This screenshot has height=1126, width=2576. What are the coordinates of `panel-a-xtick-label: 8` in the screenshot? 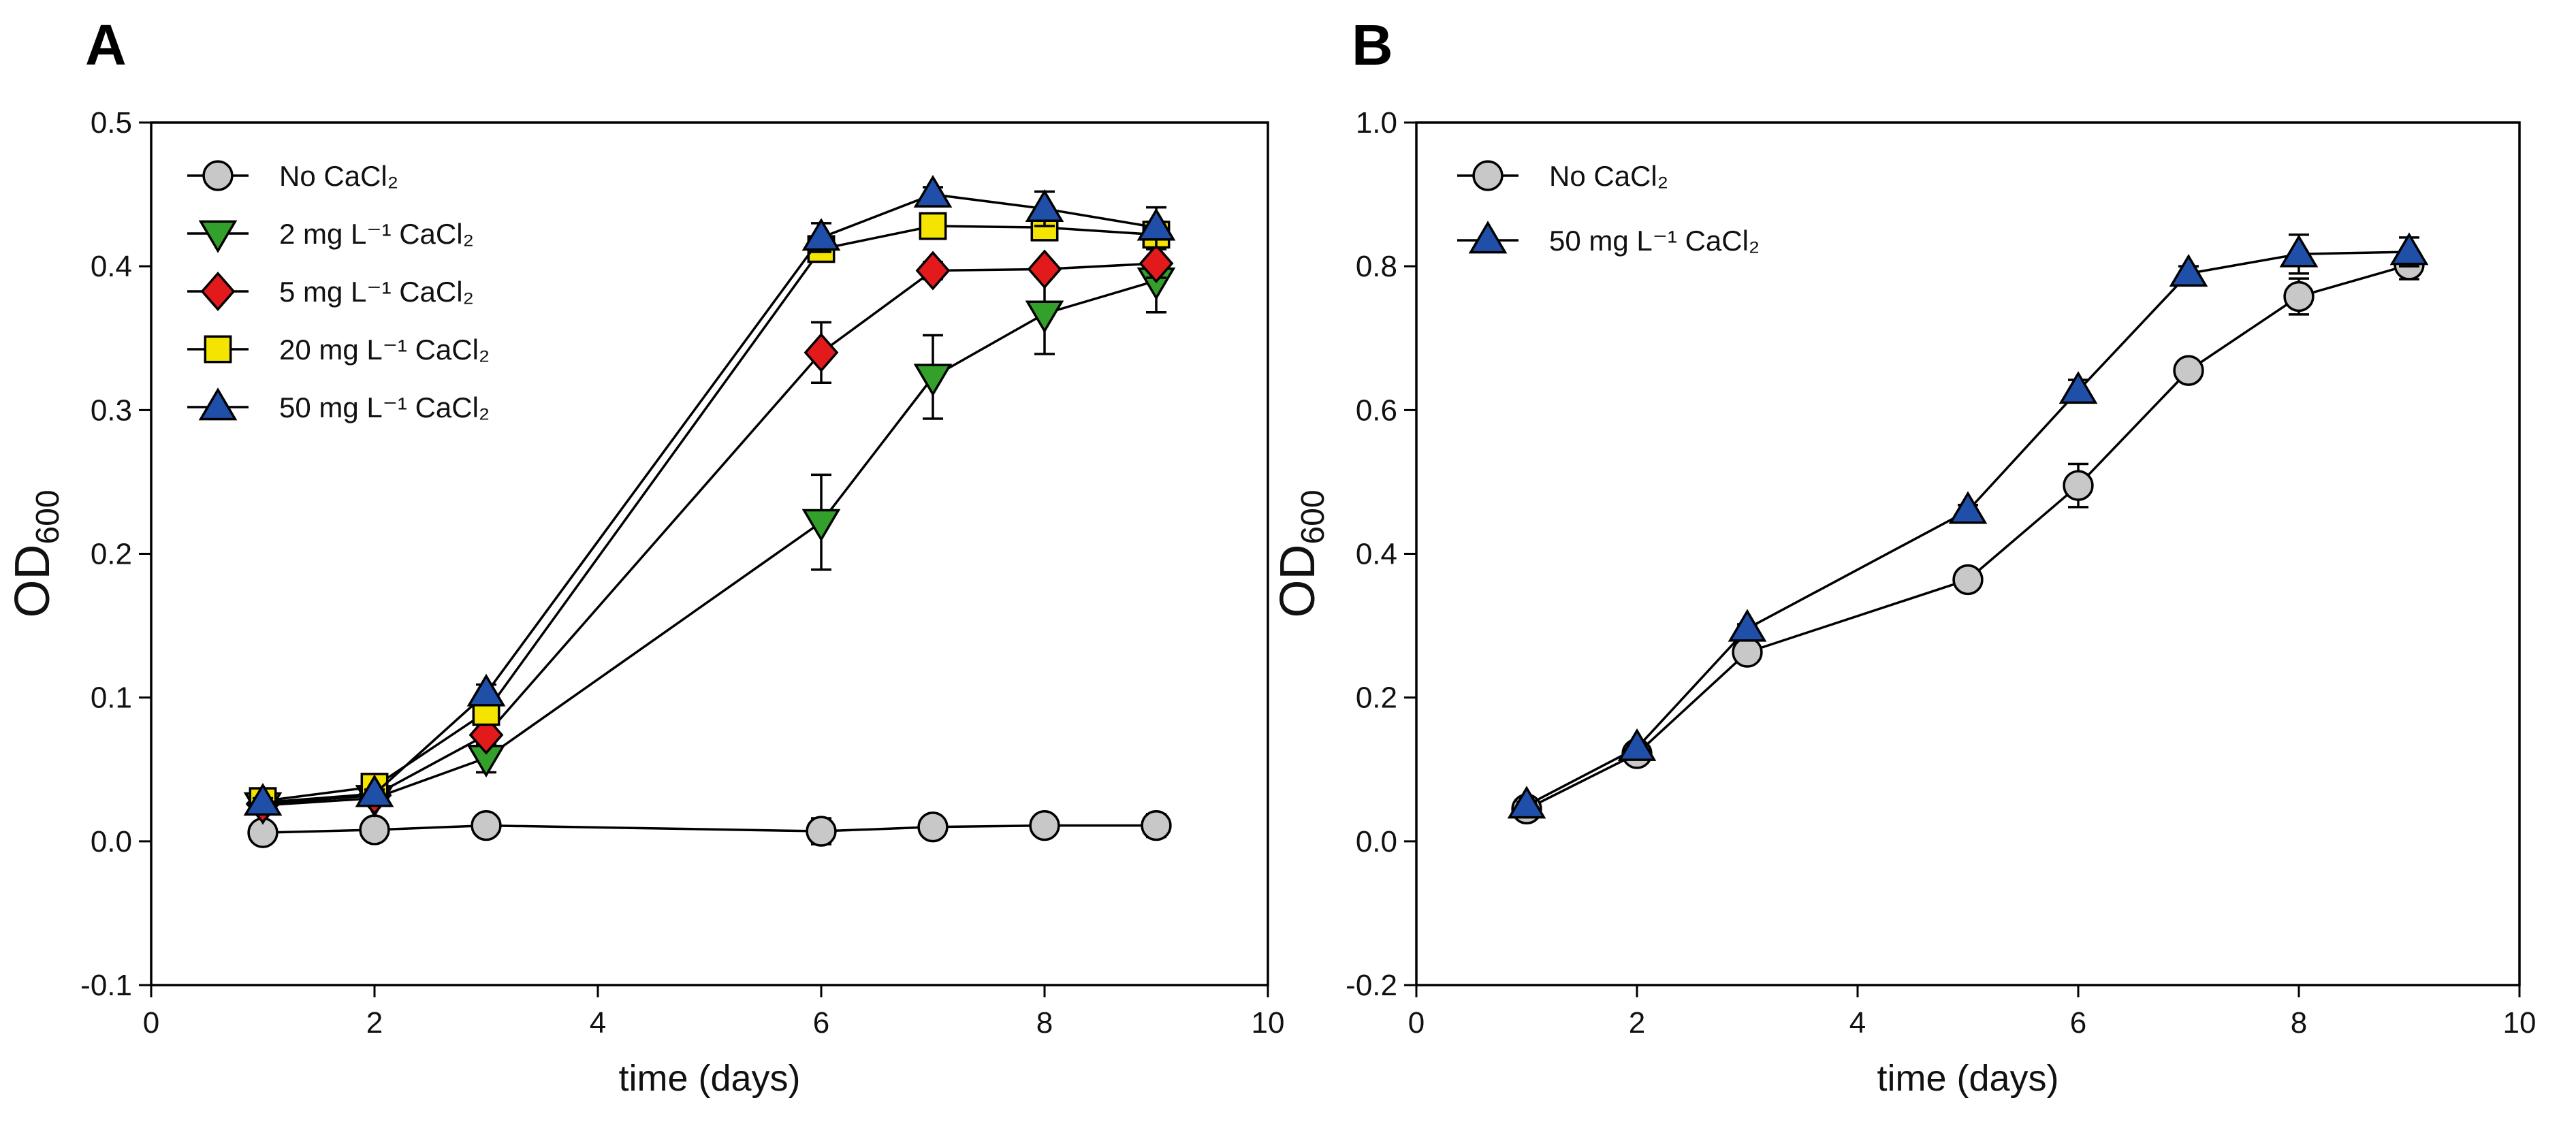 It's located at (1044, 1023).